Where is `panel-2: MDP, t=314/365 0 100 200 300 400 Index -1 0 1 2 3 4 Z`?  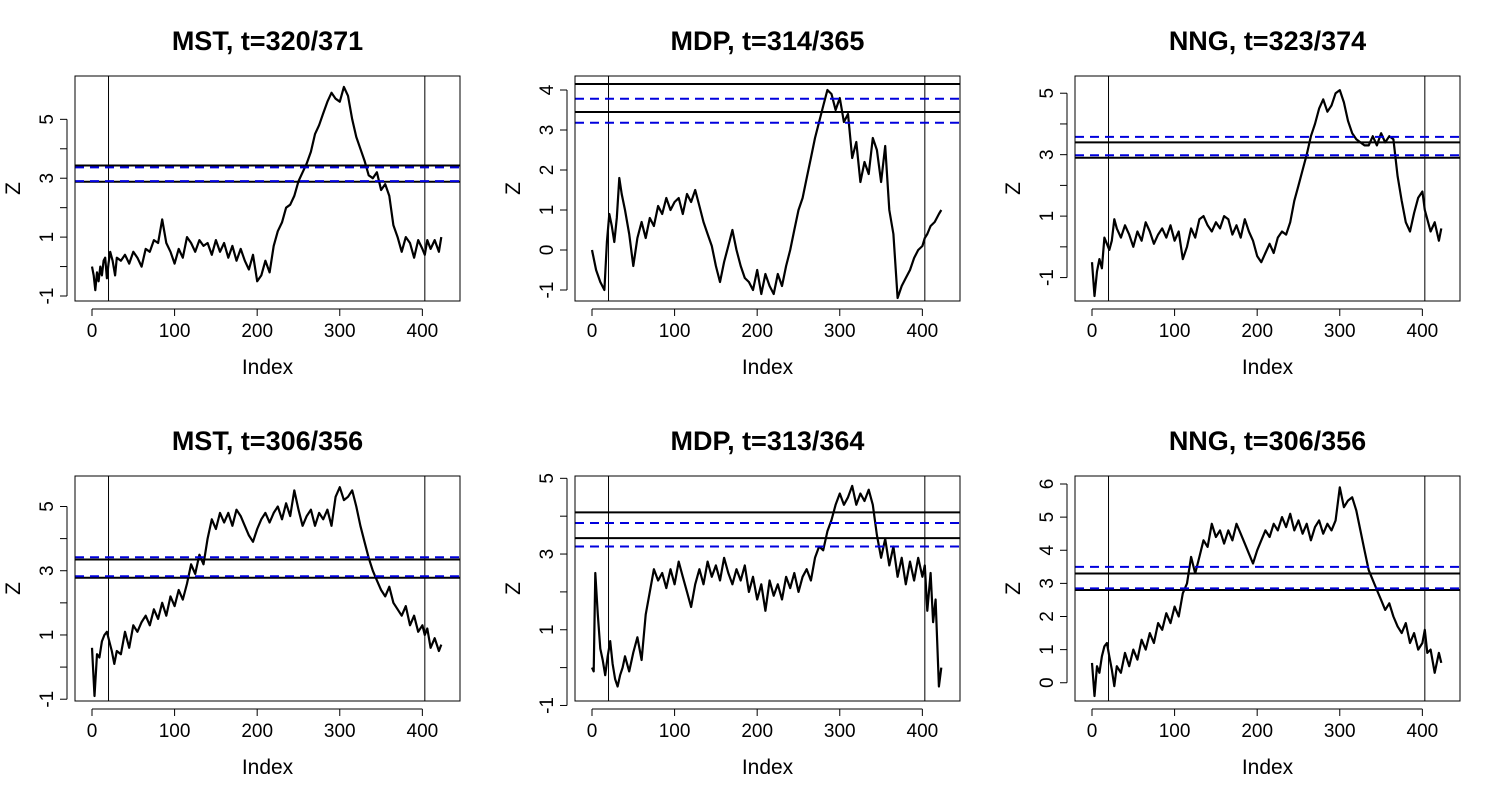 panel-2: MDP, t=314/365 0 100 200 300 400 Index -1 0 1 2 3 4 Z is located at coordinates (731, 202).